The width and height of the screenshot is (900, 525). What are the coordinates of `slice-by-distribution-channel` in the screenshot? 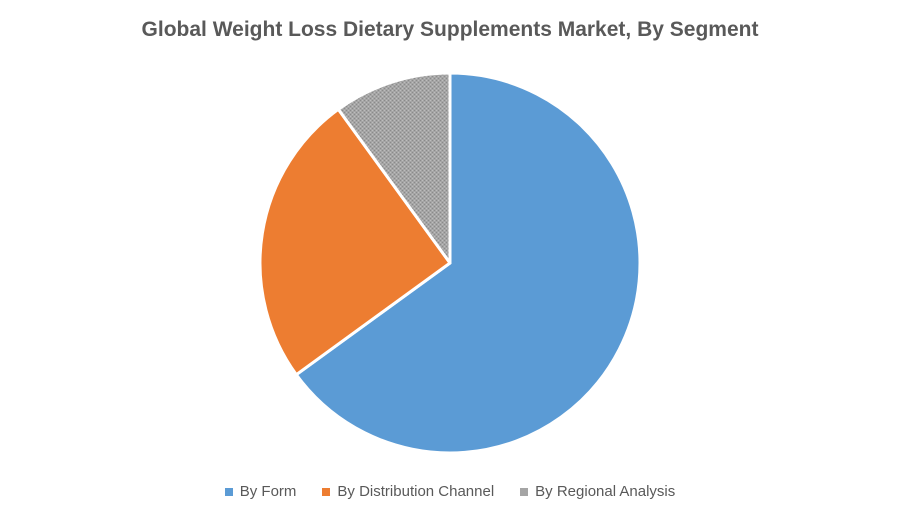 It's located at (355, 242).